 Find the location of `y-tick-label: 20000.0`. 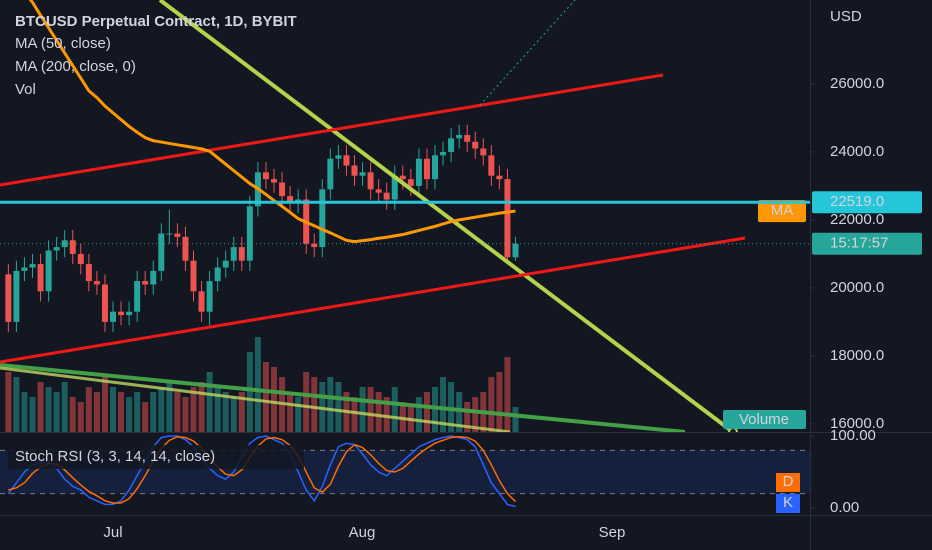

y-tick-label: 20000.0 is located at coordinates (857, 287).